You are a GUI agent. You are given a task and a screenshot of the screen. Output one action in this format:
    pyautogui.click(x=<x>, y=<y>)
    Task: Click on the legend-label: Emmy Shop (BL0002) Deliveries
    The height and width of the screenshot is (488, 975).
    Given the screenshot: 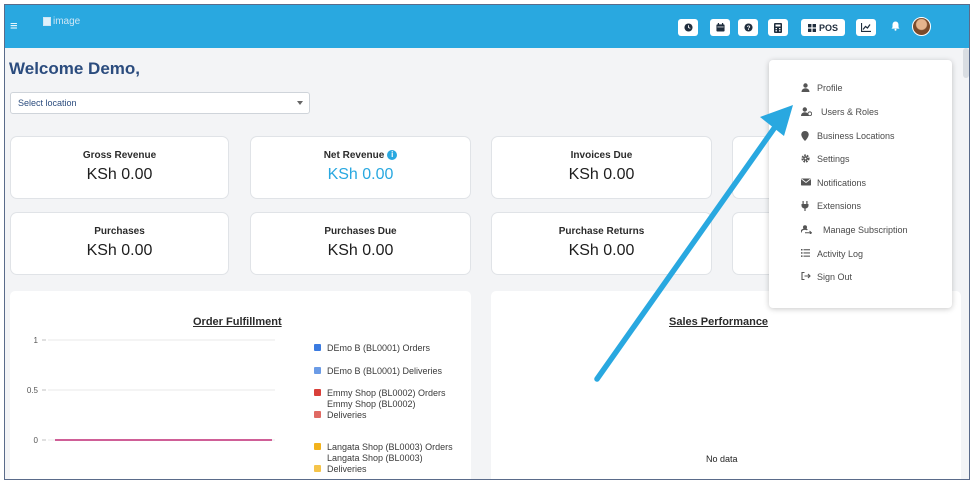 What is the action you would take?
    pyautogui.click(x=371, y=409)
    